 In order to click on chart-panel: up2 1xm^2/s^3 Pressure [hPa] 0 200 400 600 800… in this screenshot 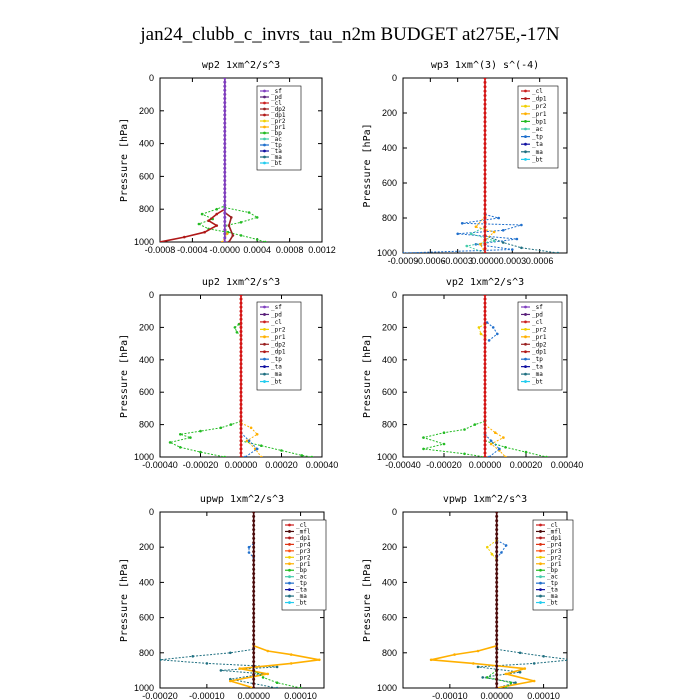, I will do `click(228, 373)`.